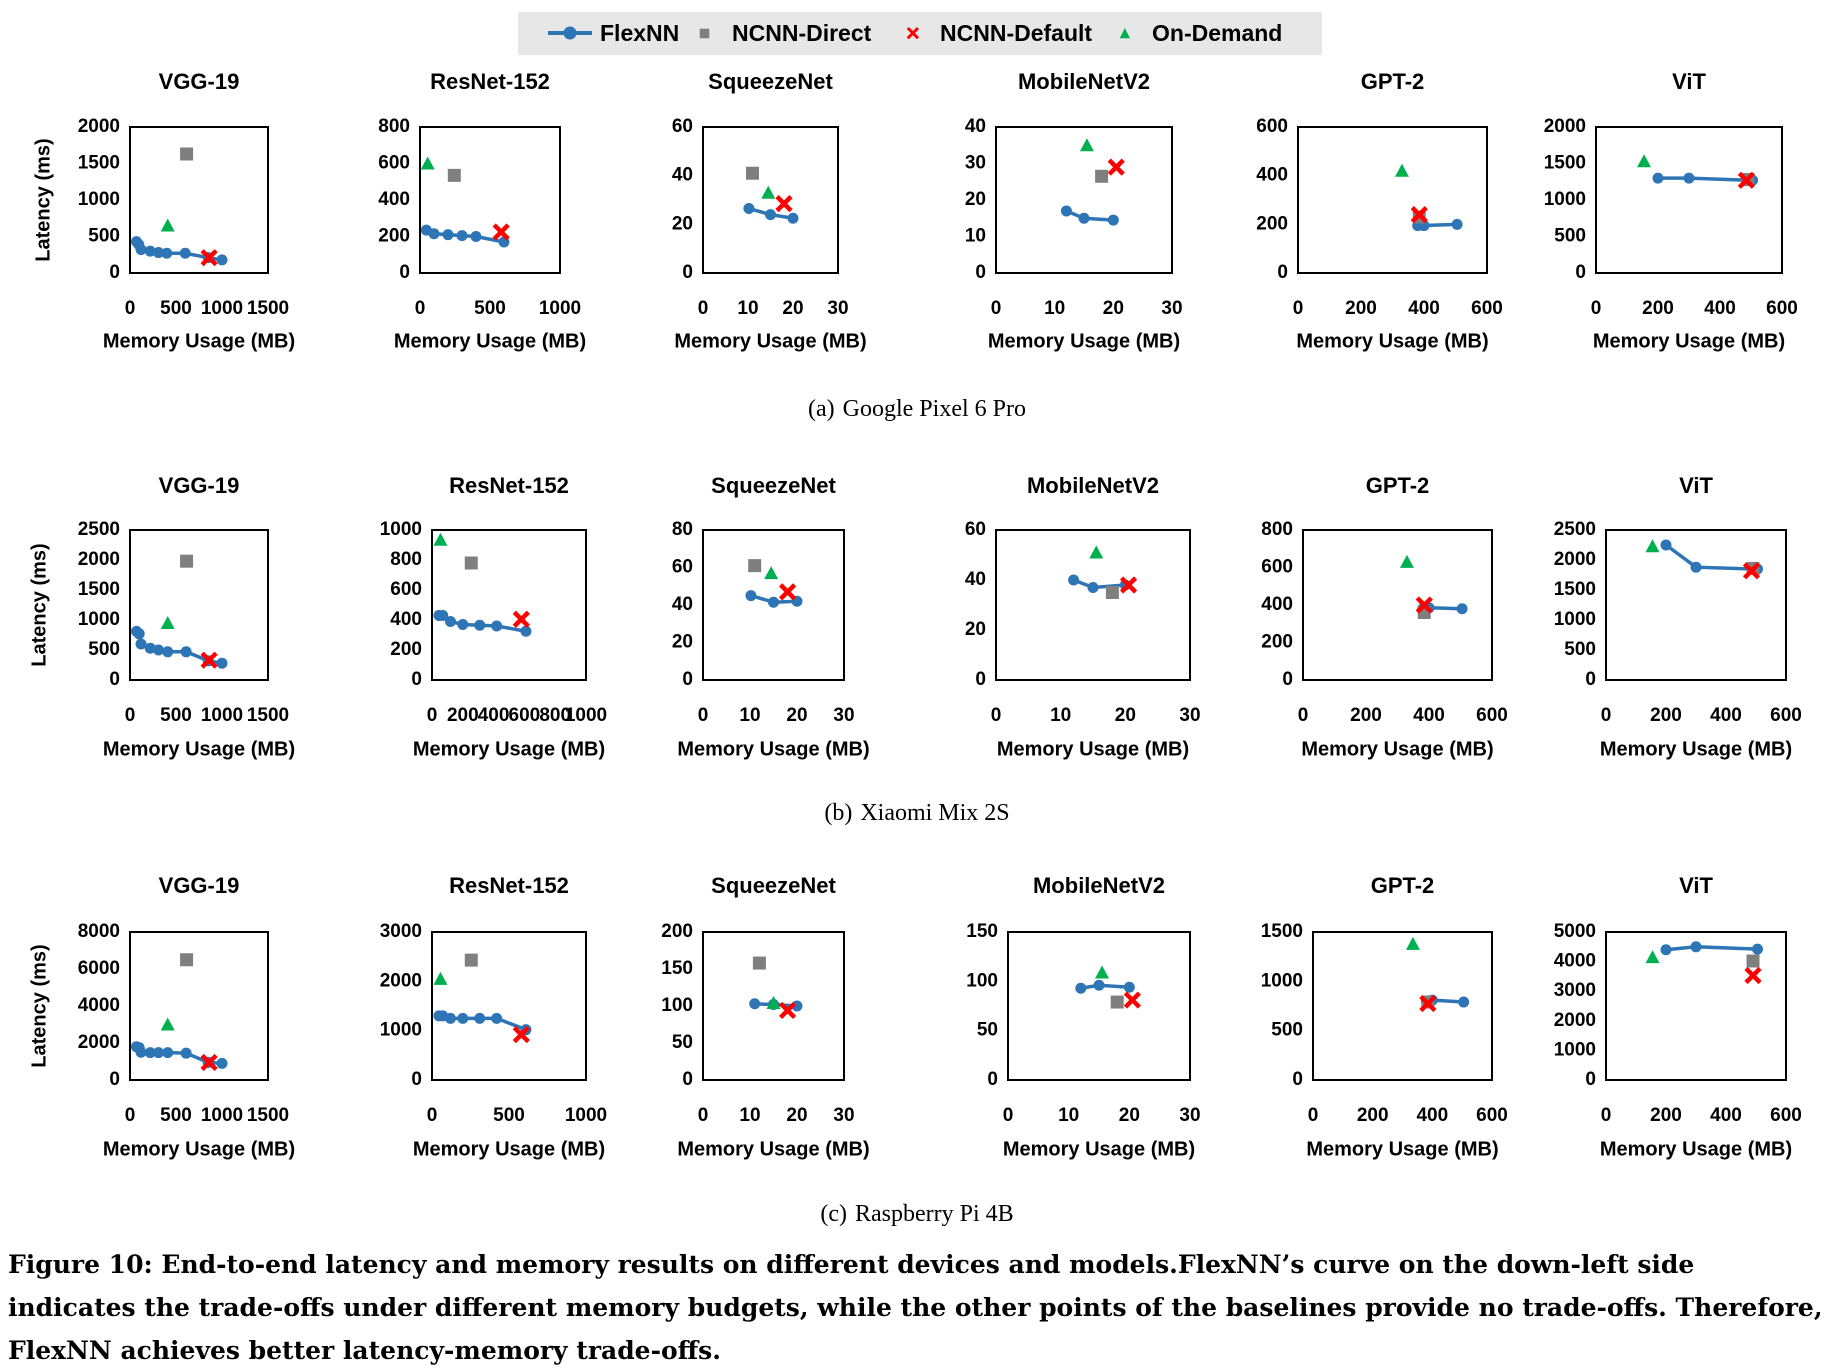  What do you see at coordinates (1392, 341) in the screenshot?
I see `chart-0-4-xlabel: Memory Usage (MB)` at bounding box center [1392, 341].